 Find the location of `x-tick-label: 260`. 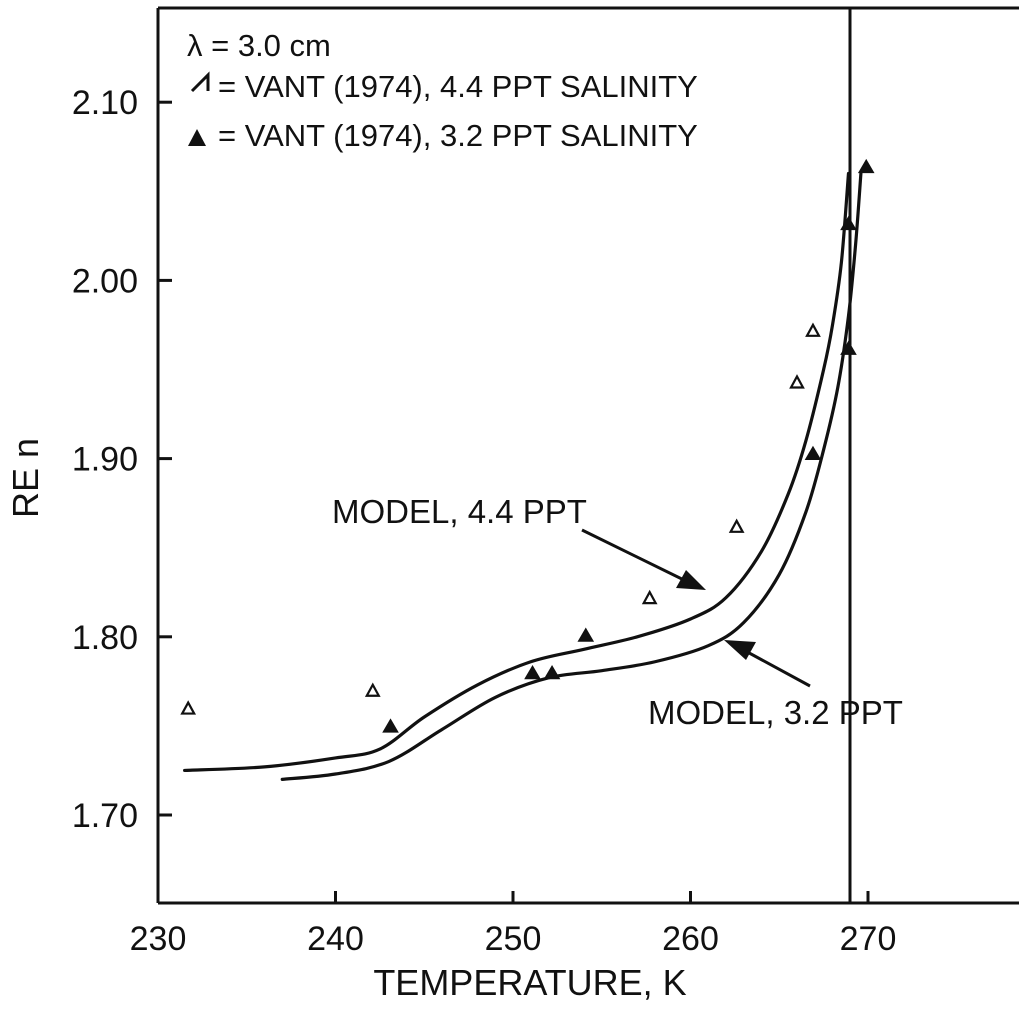

x-tick-label: 260 is located at coordinates (690, 939).